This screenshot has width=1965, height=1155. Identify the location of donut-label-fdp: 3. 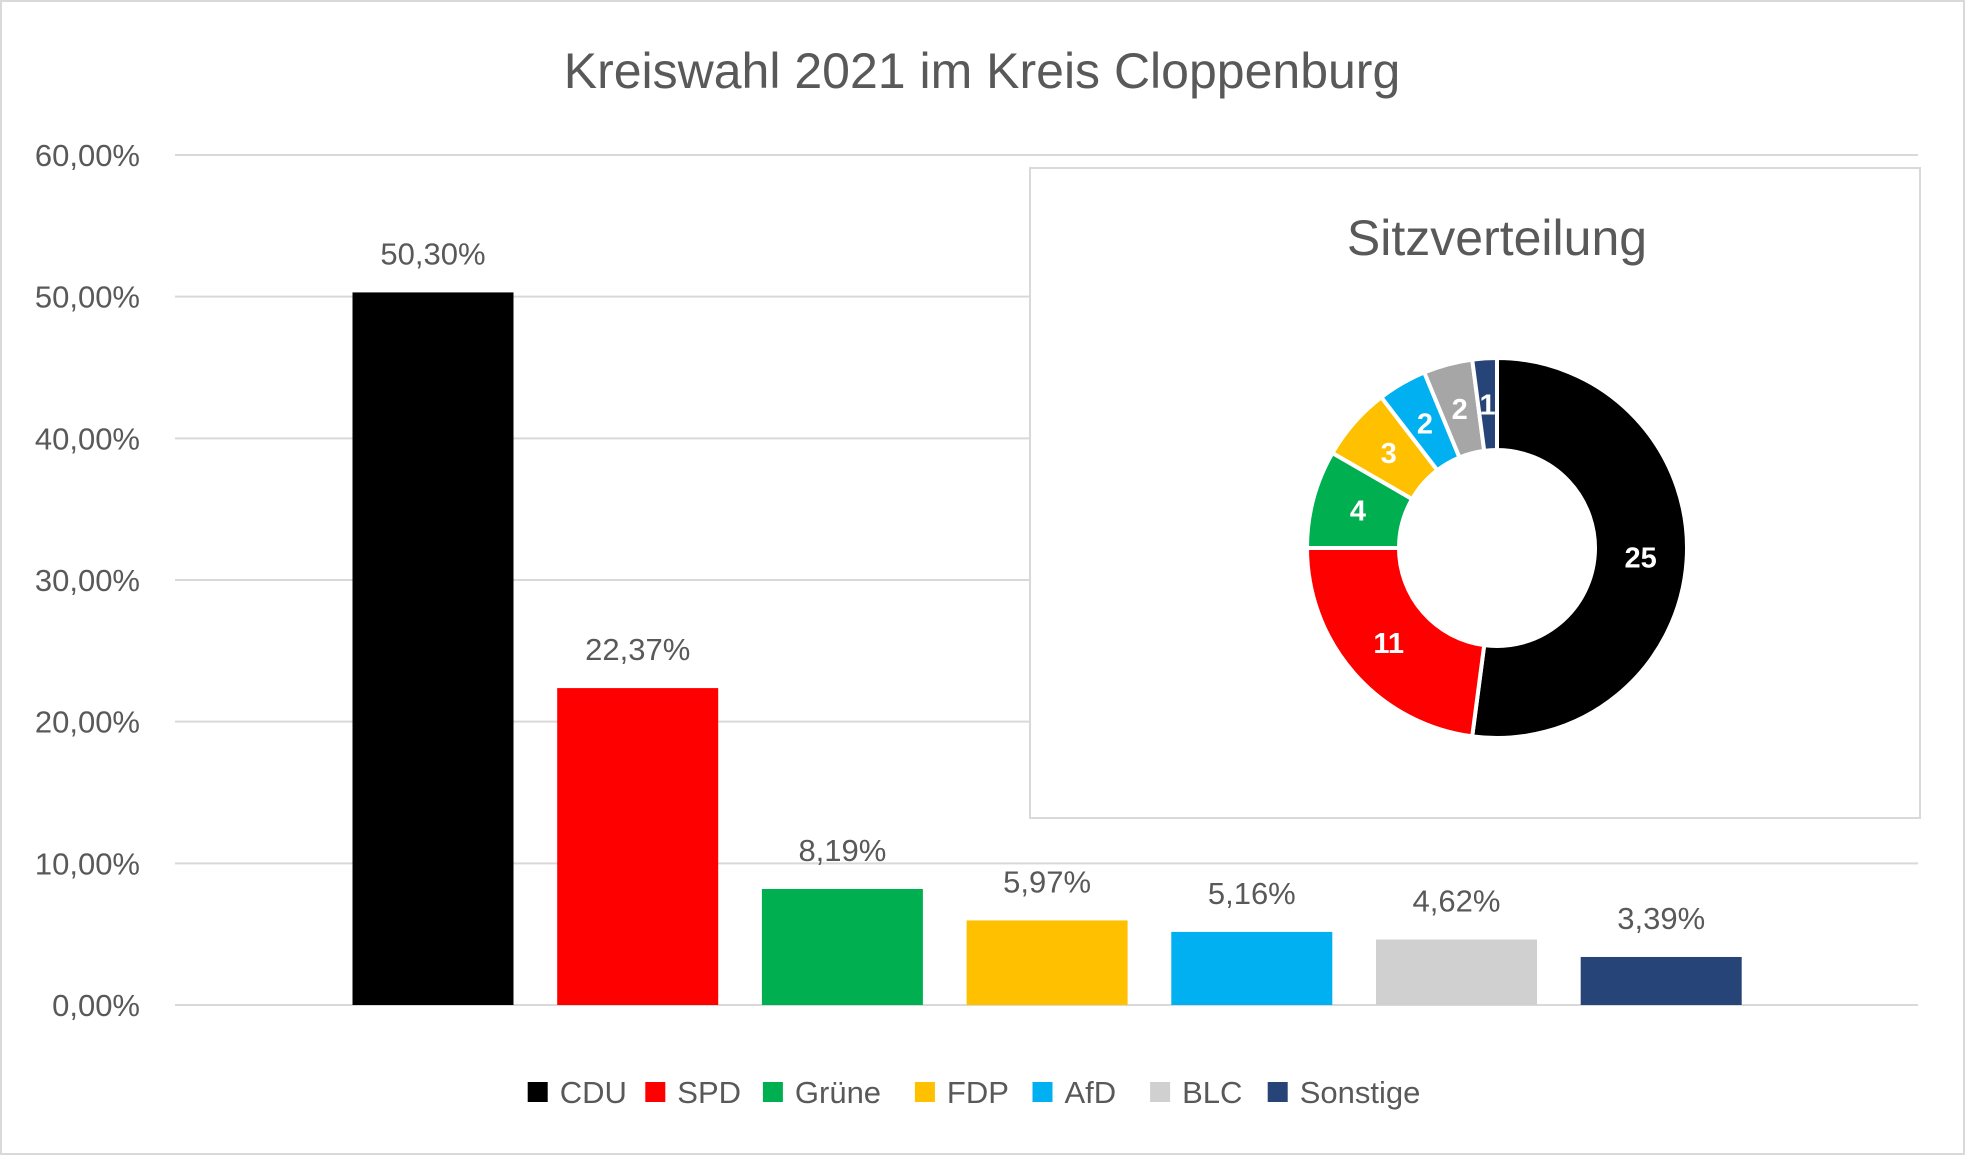
(1389, 454).